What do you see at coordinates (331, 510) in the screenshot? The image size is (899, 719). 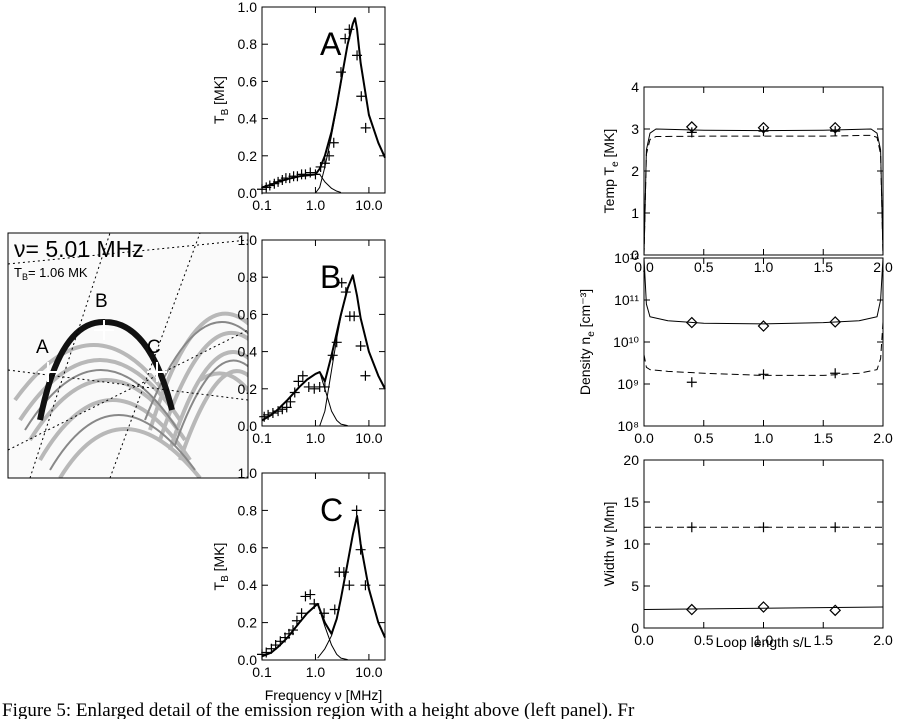 I see `panel-label: C` at bounding box center [331, 510].